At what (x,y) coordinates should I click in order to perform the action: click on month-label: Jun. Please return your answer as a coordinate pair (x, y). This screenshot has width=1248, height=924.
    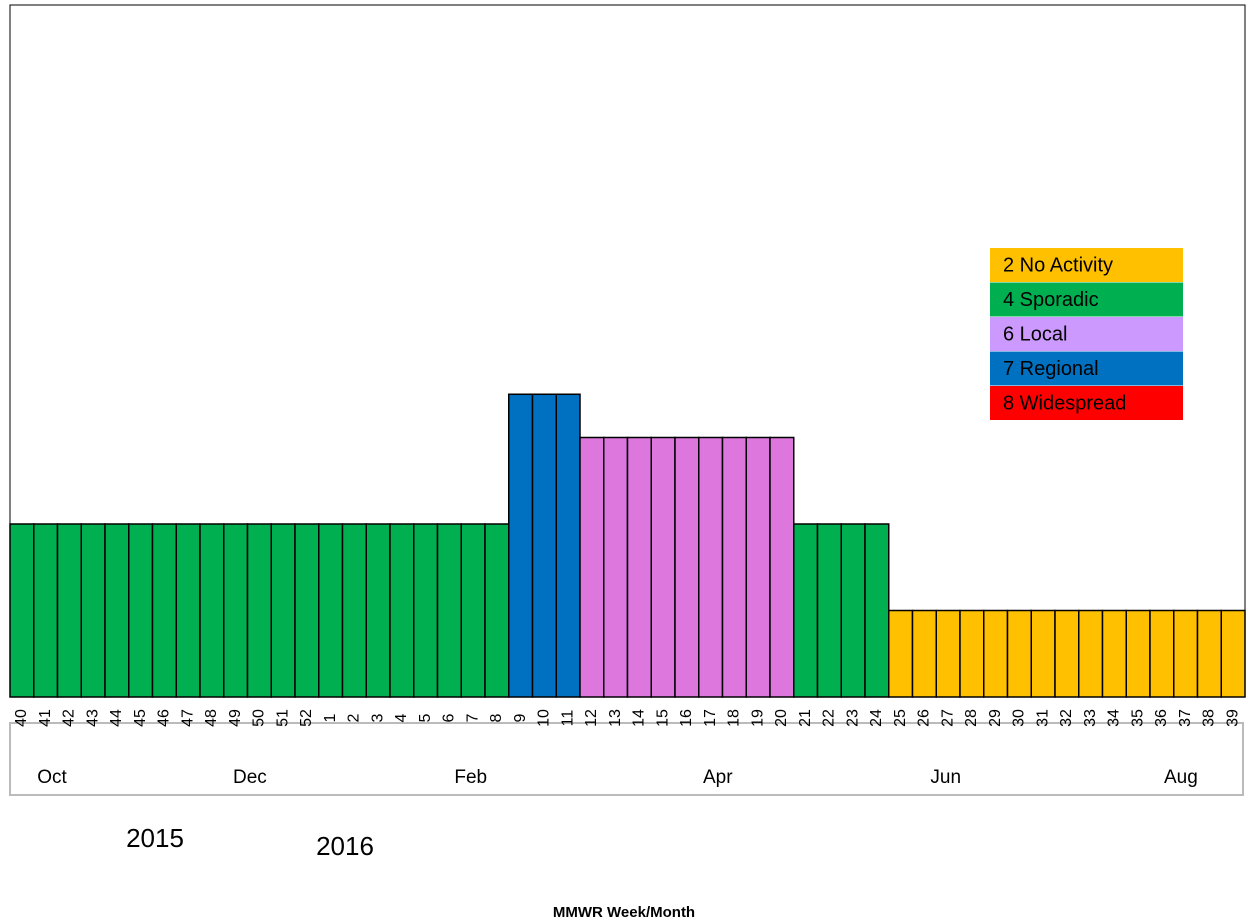
    Looking at the image, I should click on (945, 777).